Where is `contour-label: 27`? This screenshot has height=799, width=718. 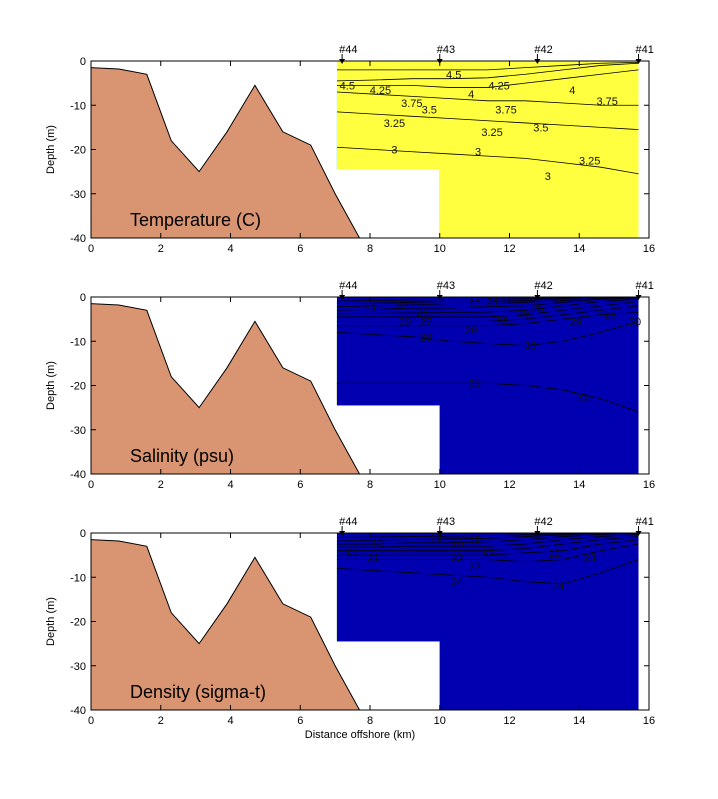 contour-label: 27 is located at coordinates (426, 322).